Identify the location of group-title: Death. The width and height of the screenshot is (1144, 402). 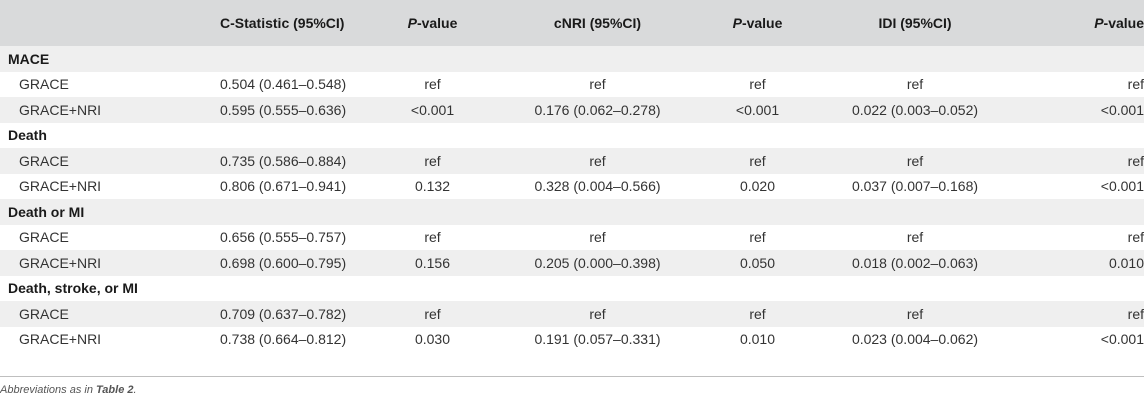
(27, 135).